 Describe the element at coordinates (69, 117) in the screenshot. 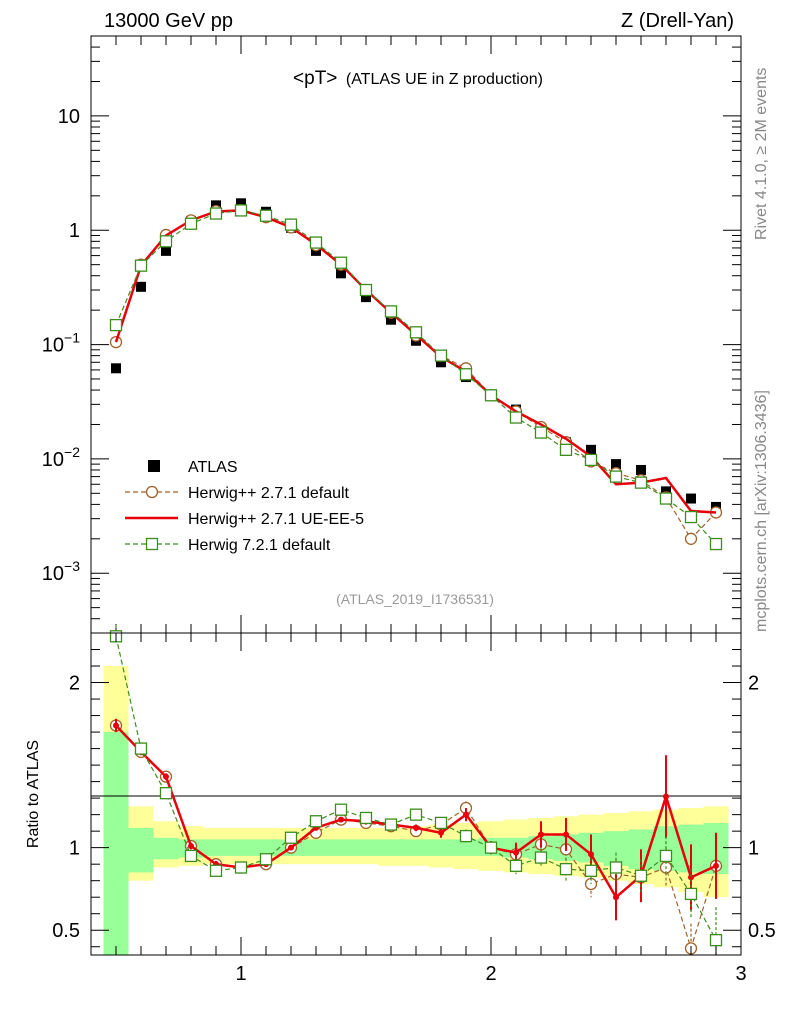

I see `y-tick-label: 10` at that location.